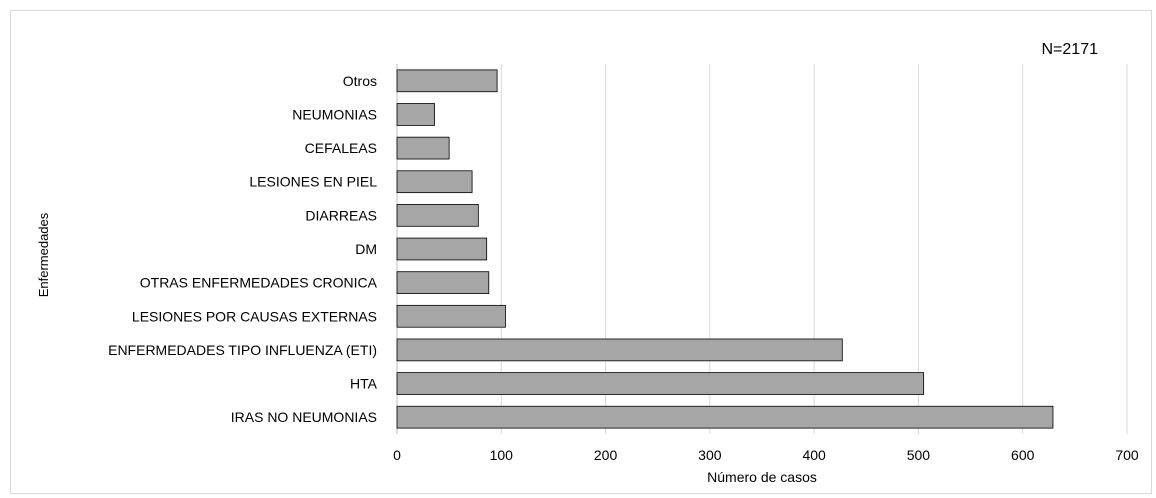 The image size is (1156, 498). Describe the element at coordinates (397, 455) in the screenshot. I see `x-tick-label: 0` at that location.